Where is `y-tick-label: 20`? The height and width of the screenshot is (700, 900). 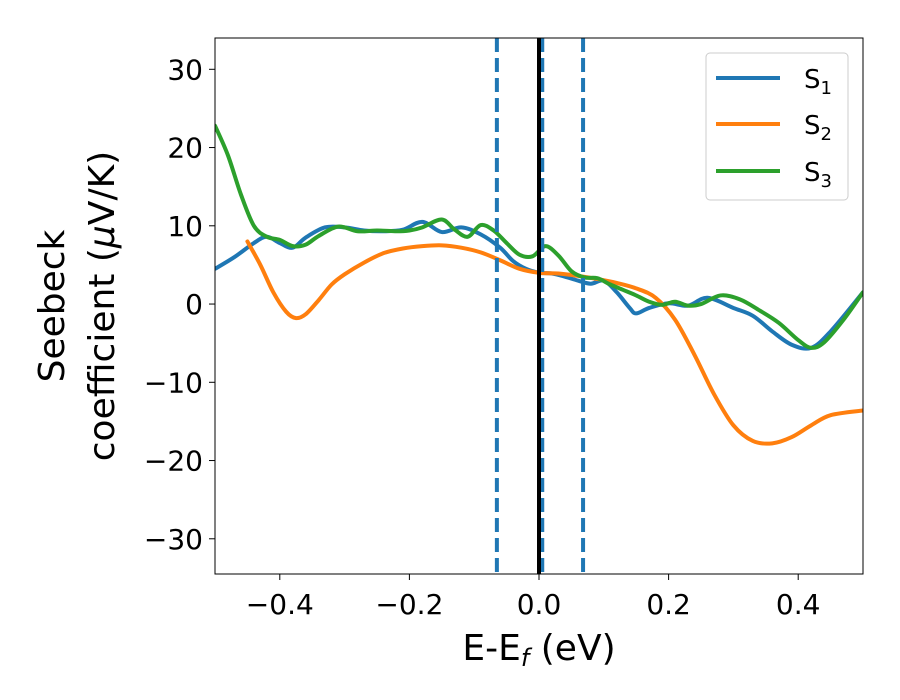
y-tick-label: 20 is located at coordinates (185, 148).